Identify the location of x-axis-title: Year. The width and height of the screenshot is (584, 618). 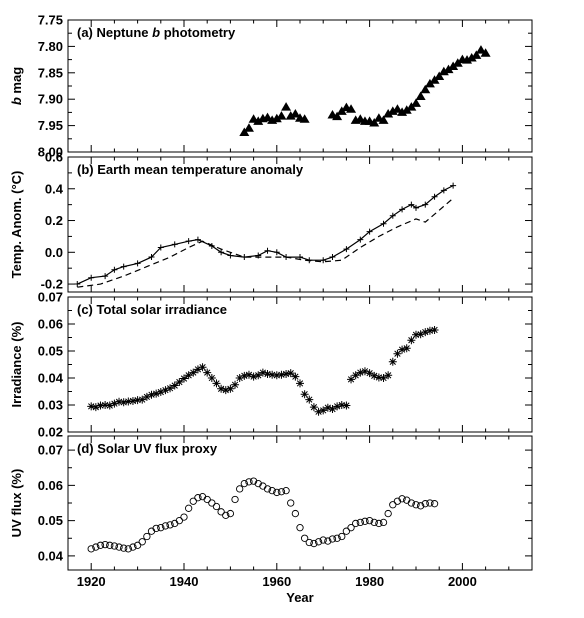
(299, 597).